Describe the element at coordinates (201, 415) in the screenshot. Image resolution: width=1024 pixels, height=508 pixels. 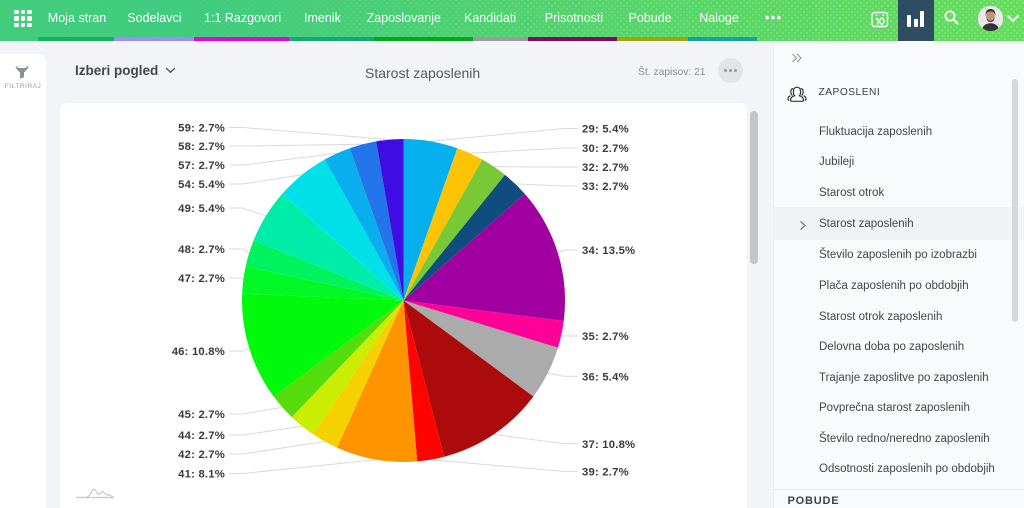
I see `svg-text: 45: 2.7%` at that location.